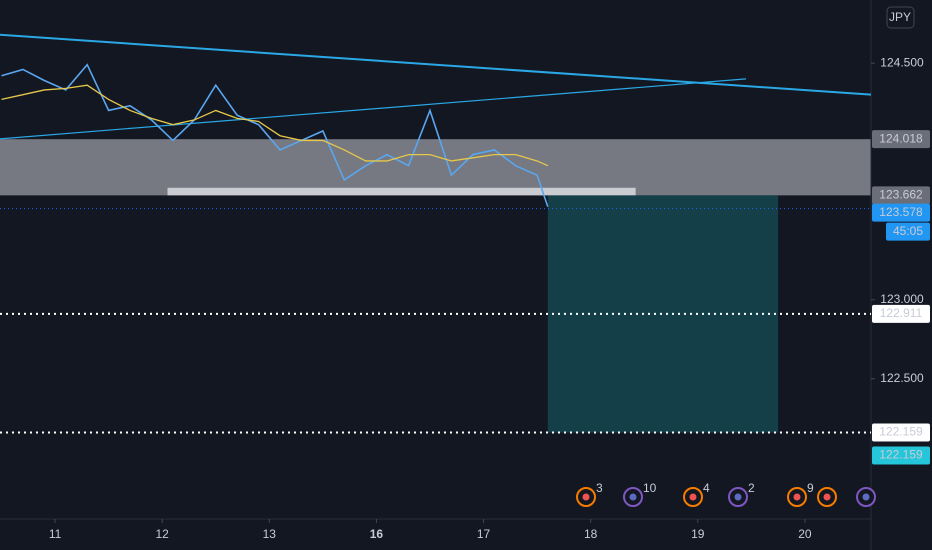 This screenshot has height=550, width=932. I want to click on countdown-box, so click(908, 231).